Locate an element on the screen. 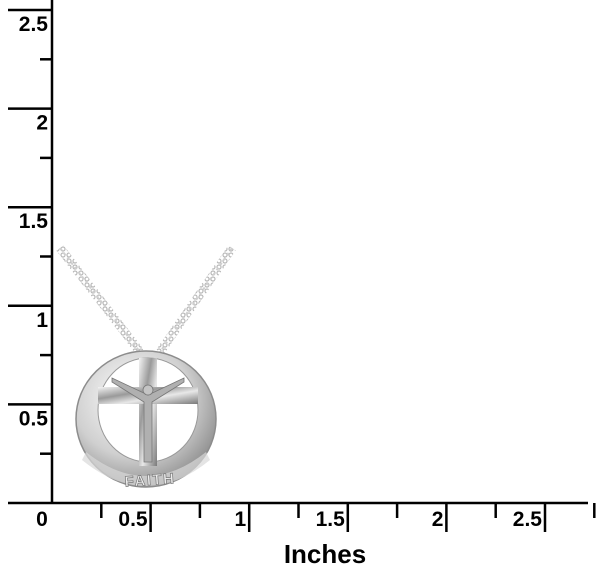 The height and width of the screenshot is (588, 600). pendant-bottom-band is located at coordinates (146, 469).